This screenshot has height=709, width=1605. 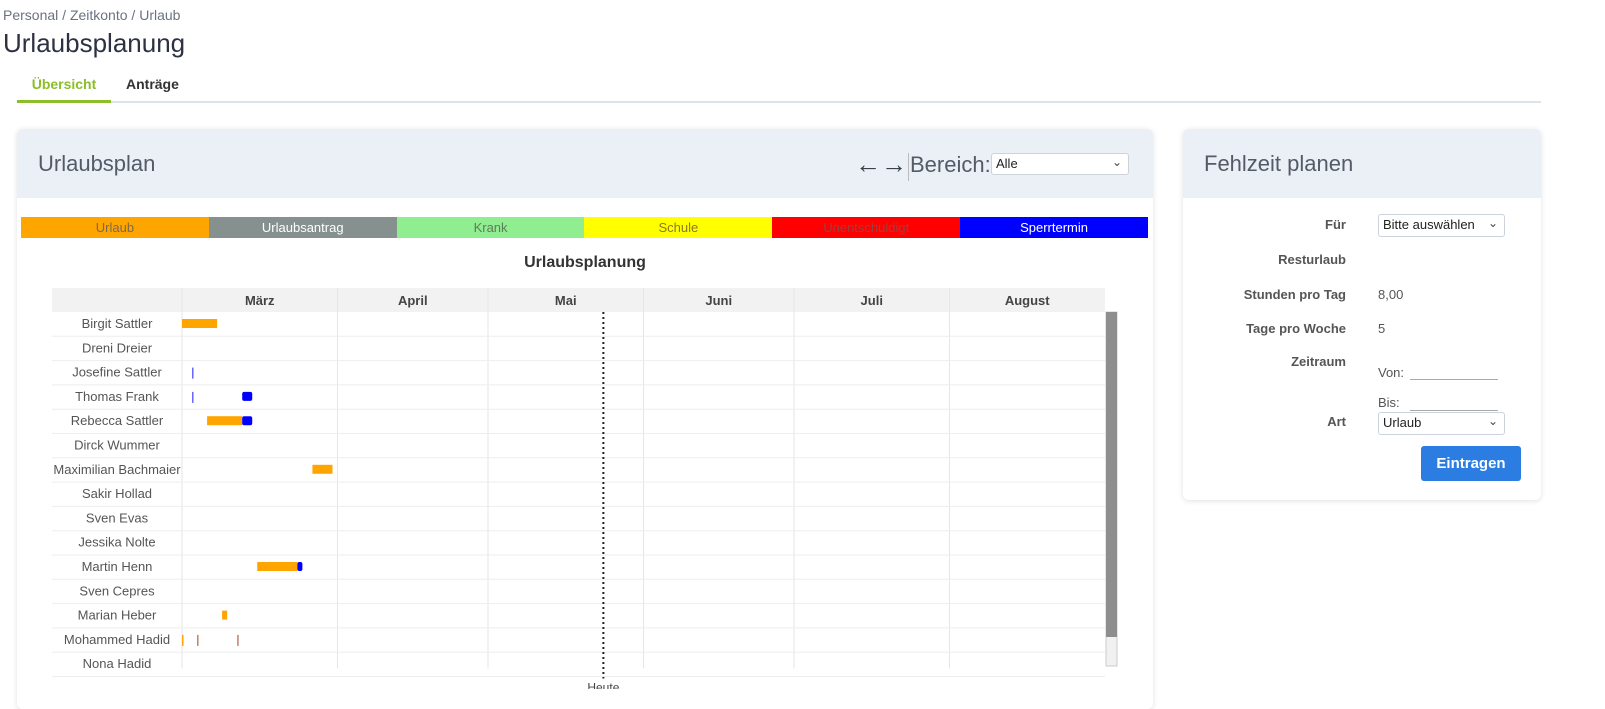 I want to click on arrow-right-icon: →, so click(x=894, y=164).